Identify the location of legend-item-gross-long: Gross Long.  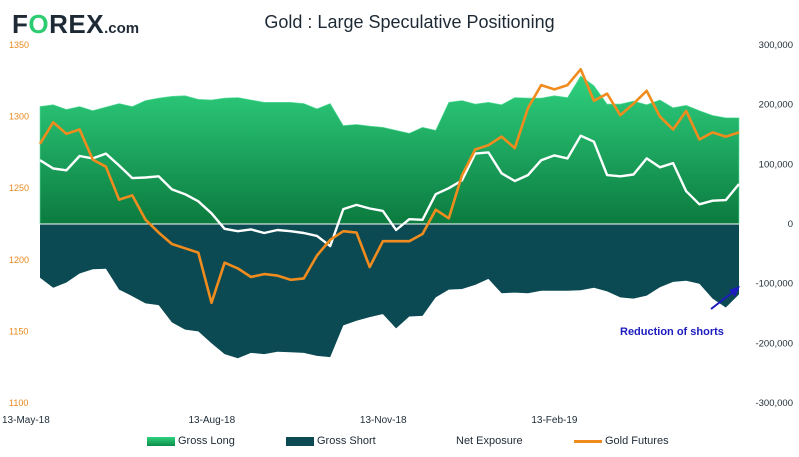
(191, 441).